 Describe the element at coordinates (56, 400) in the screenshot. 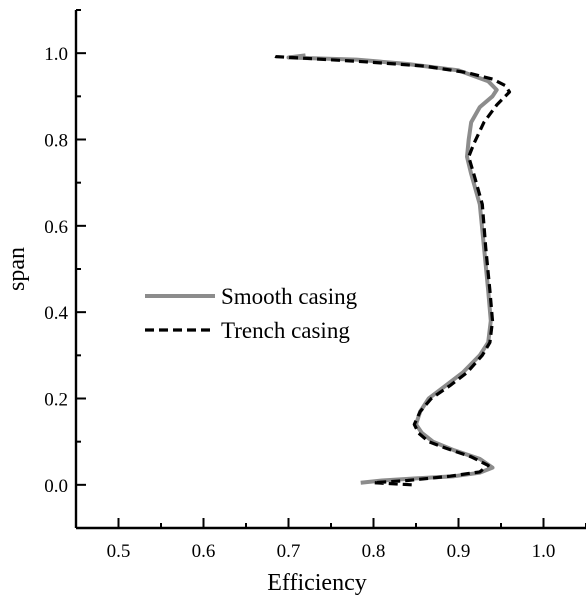

I see `y-tick-label: 0.2` at that location.